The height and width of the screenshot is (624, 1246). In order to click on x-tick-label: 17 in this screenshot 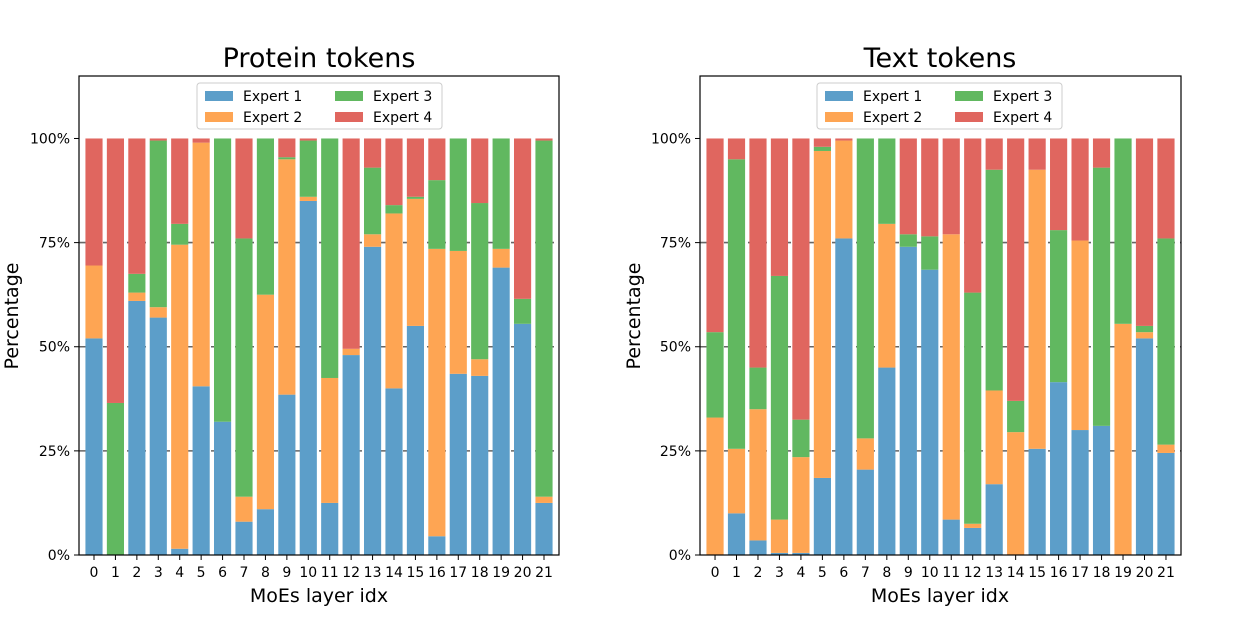, I will do `click(458, 573)`.